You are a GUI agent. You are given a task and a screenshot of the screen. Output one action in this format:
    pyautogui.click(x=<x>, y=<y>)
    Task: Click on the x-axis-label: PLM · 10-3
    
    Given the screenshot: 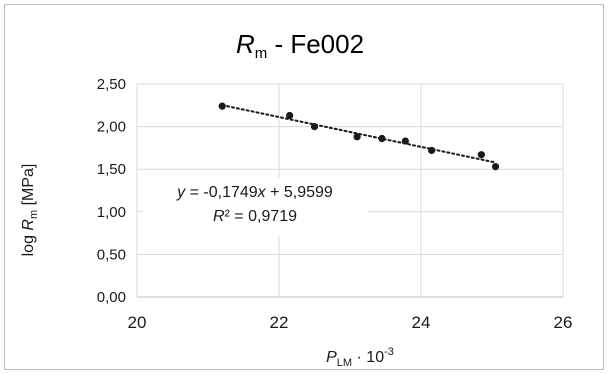 What is the action you would take?
    pyautogui.click(x=360, y=357)
    